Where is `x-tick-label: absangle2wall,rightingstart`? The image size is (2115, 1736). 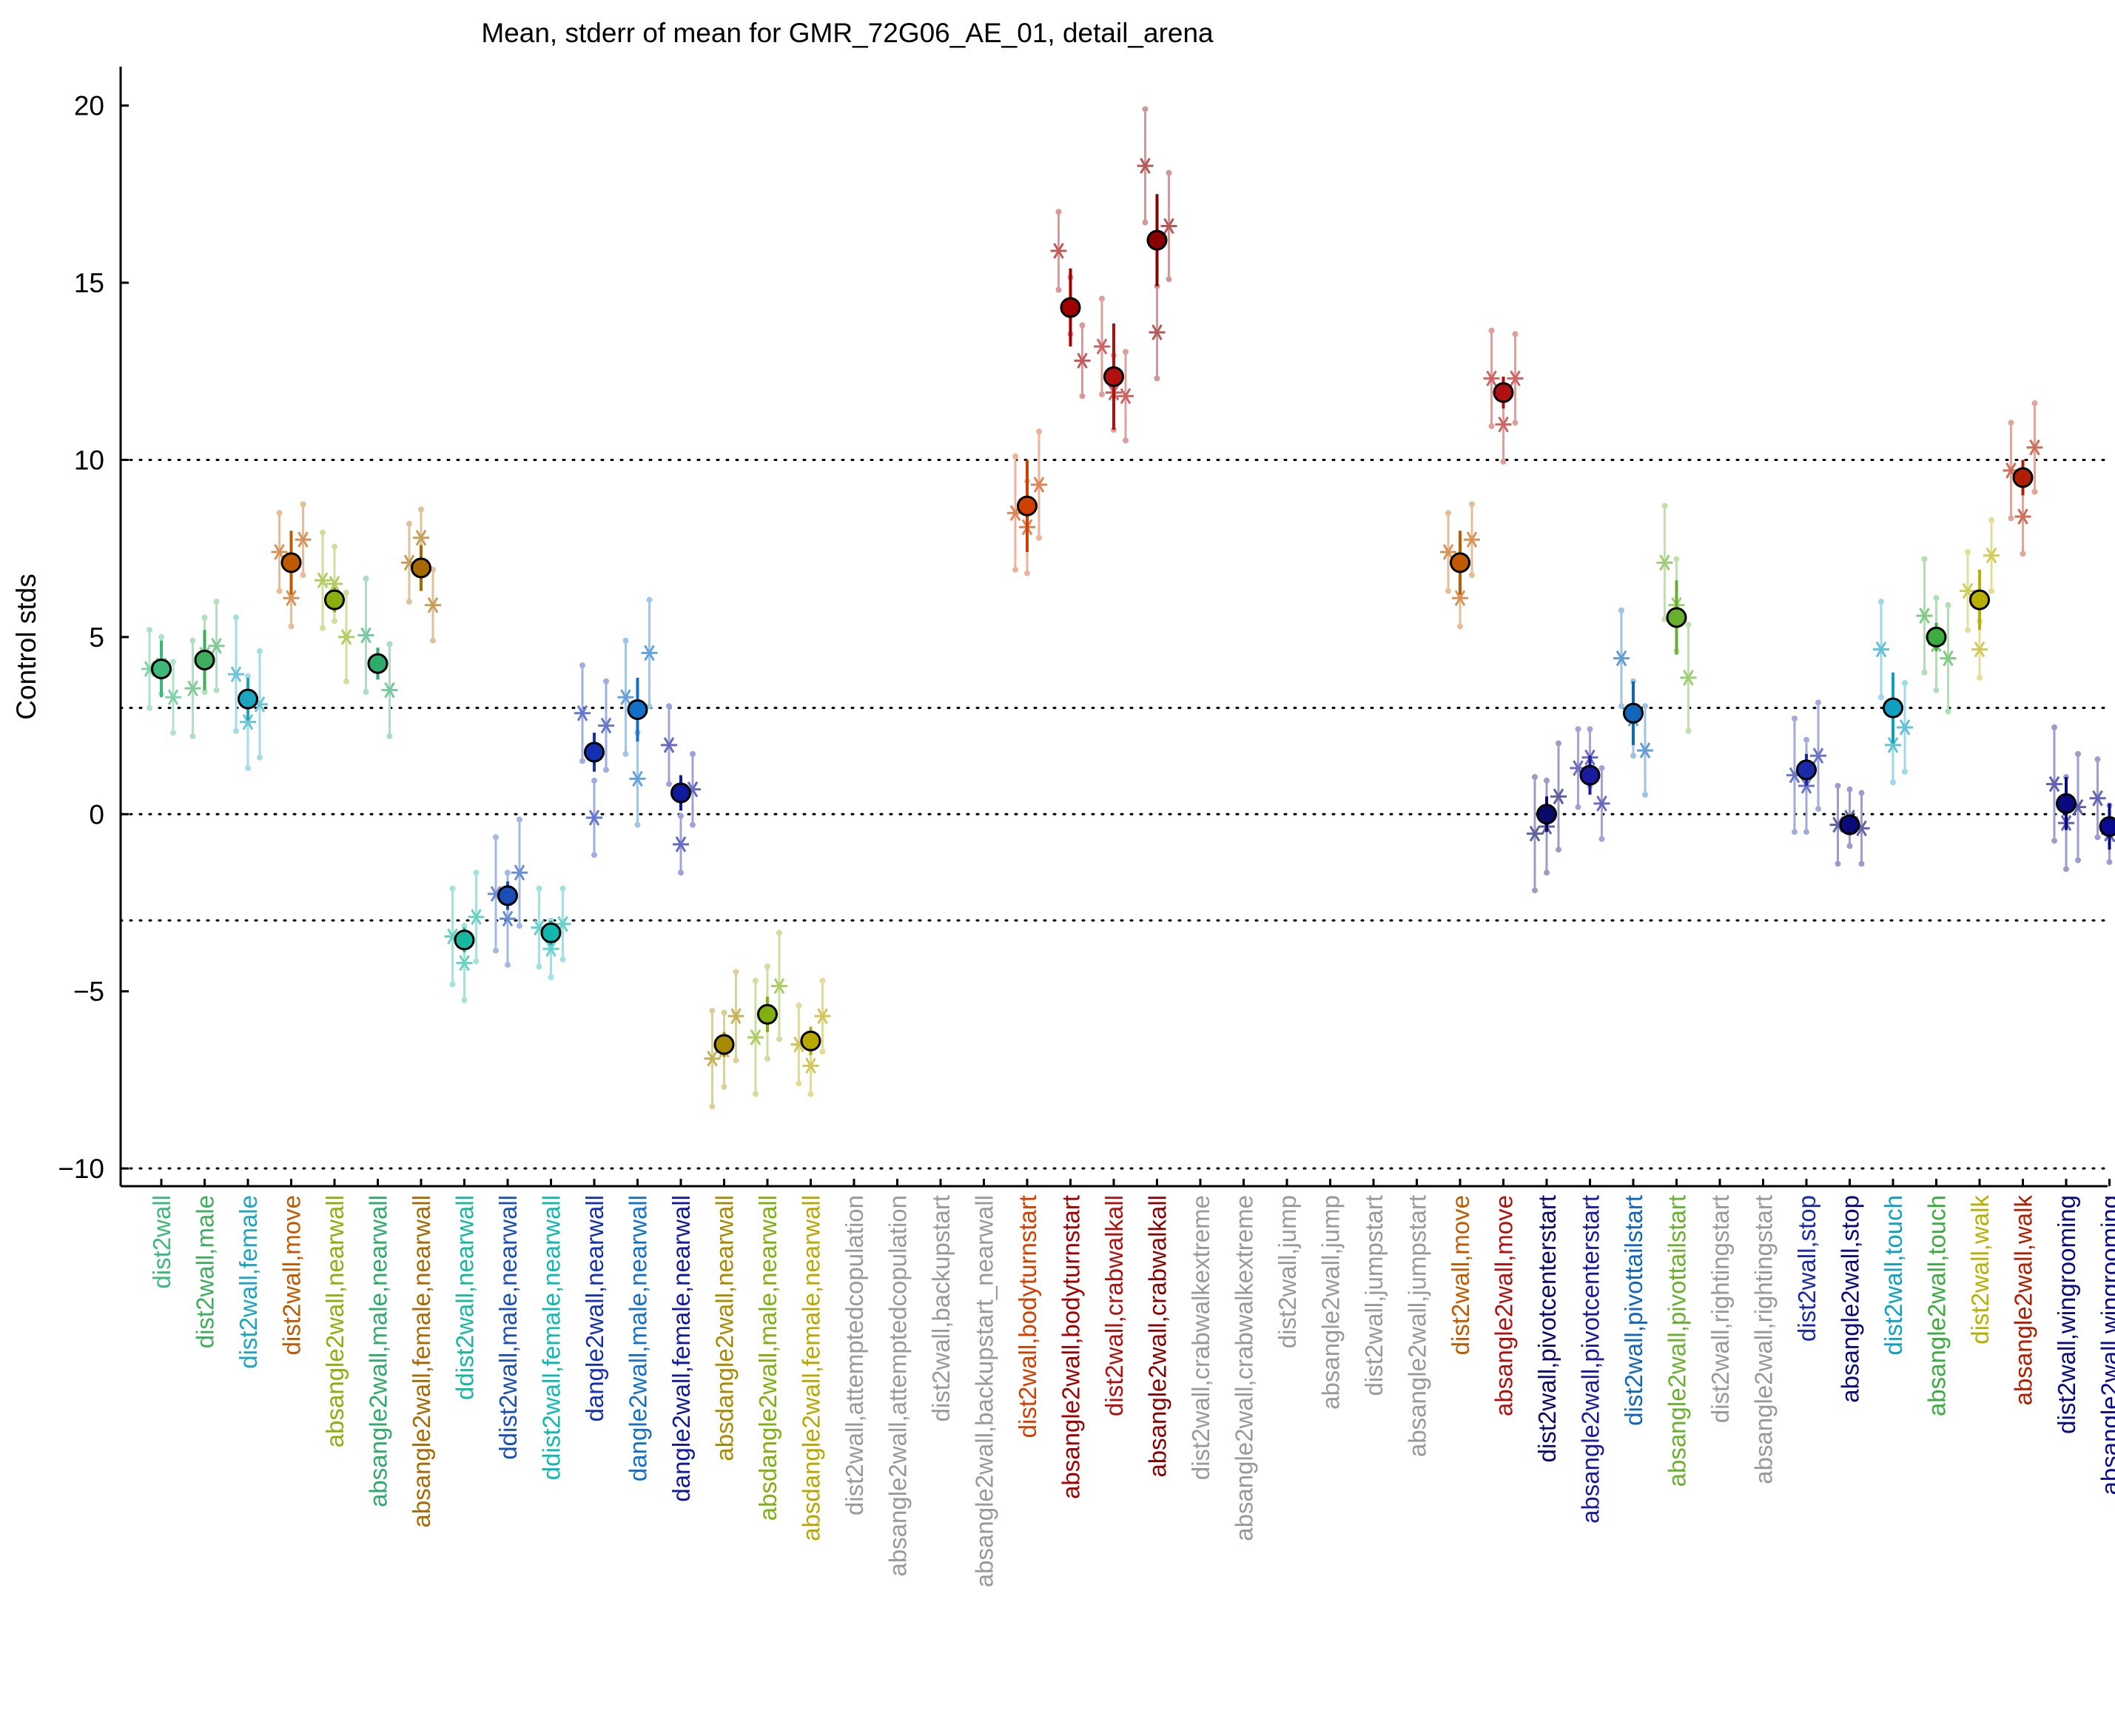 x-tick-label: absangle2wall,rightingstart is located at coordinates (1764, 1339).